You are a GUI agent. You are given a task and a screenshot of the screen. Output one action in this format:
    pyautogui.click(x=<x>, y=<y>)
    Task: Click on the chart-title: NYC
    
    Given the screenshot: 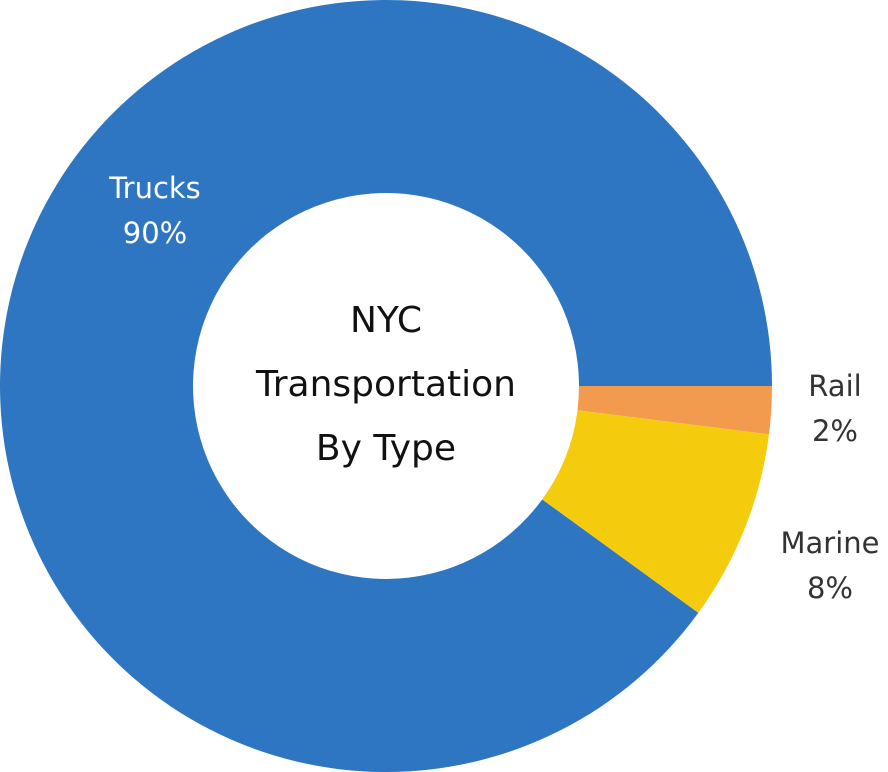 What is the action you would take?
    pyautogui.click(x=386, y=320)
    